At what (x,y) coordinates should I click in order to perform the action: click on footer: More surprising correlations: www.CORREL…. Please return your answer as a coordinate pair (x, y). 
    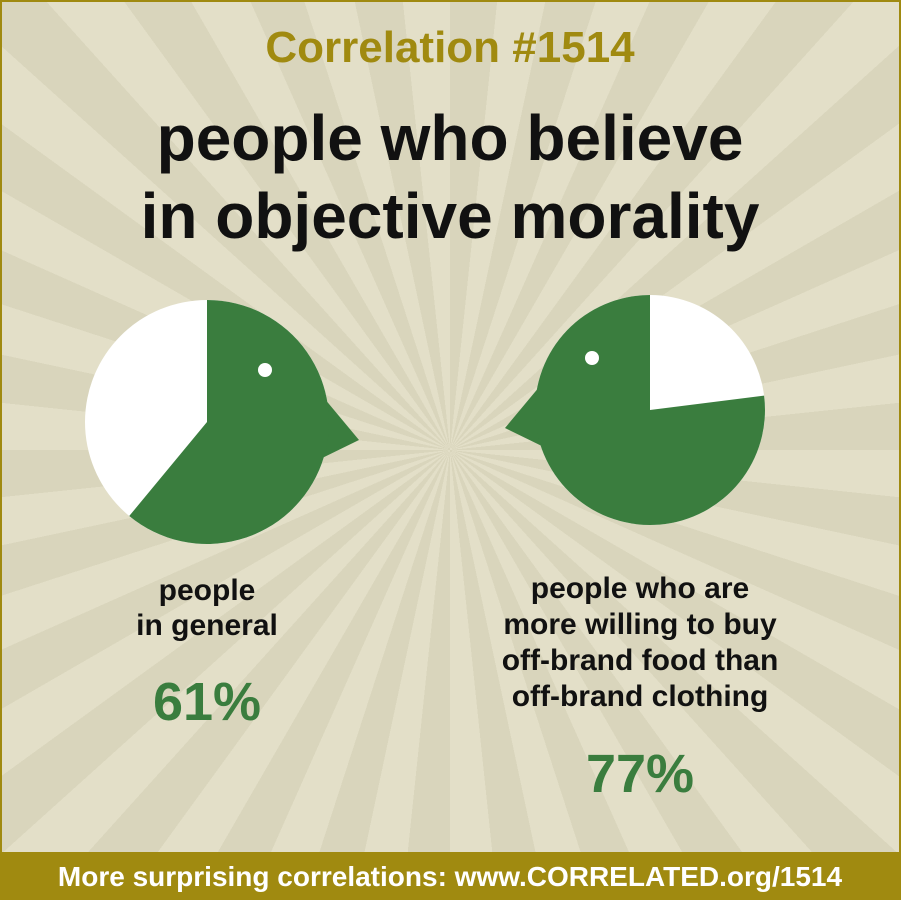
    Looking at the image, I should click on (450, 876).